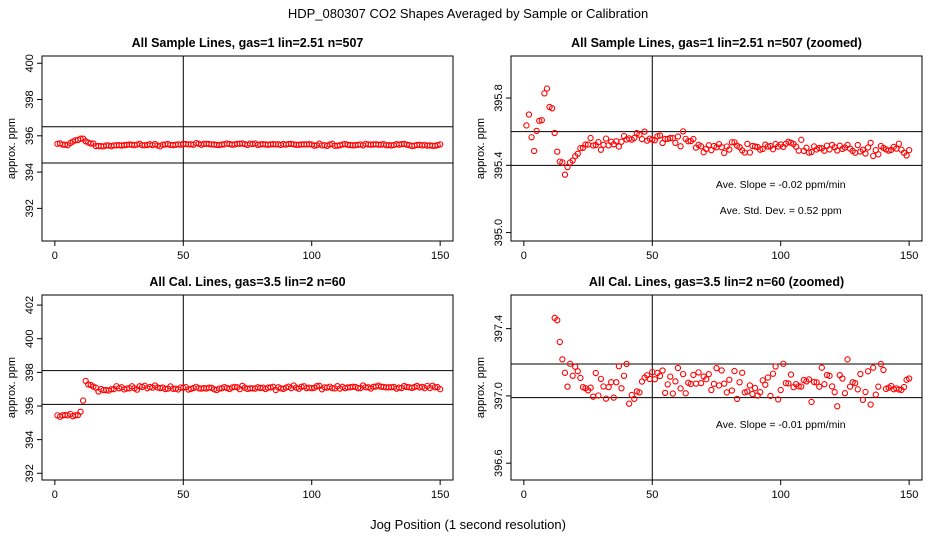 This screenshot has width=936, height=540. What do you see at coordinates (499, 98) in the screenshot?
I see `y-tick-label: 395.8` at bounding box center [499, 98].